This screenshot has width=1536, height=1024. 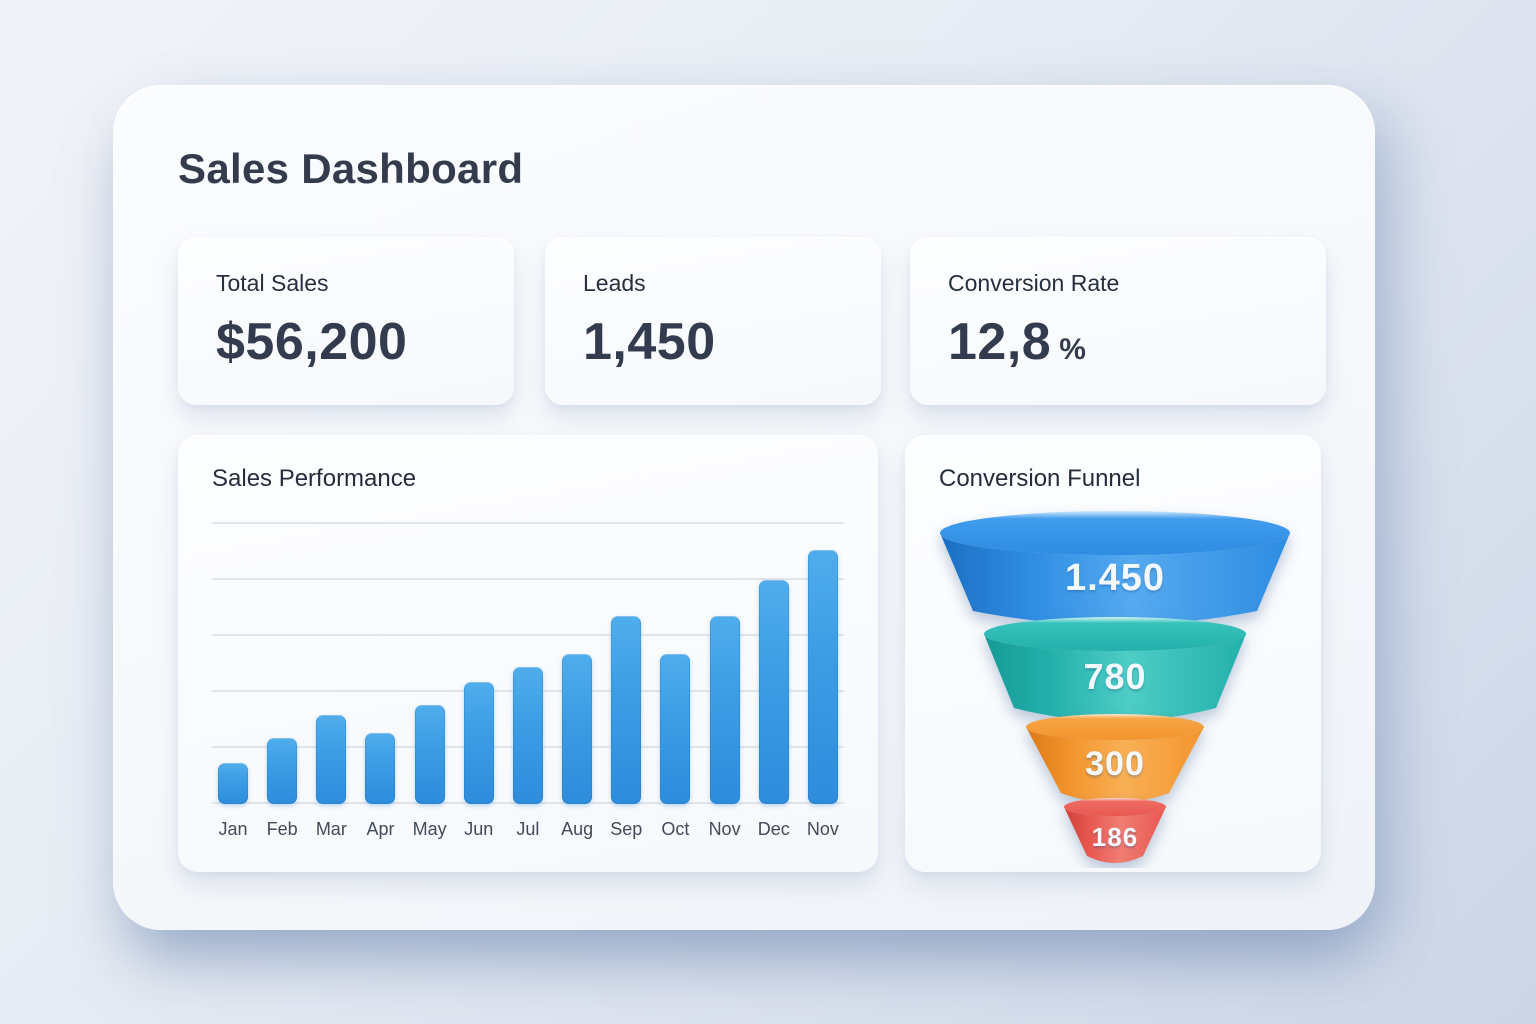 I want to click on stat-value-number: 12,8, so click(x=1000, y=342).